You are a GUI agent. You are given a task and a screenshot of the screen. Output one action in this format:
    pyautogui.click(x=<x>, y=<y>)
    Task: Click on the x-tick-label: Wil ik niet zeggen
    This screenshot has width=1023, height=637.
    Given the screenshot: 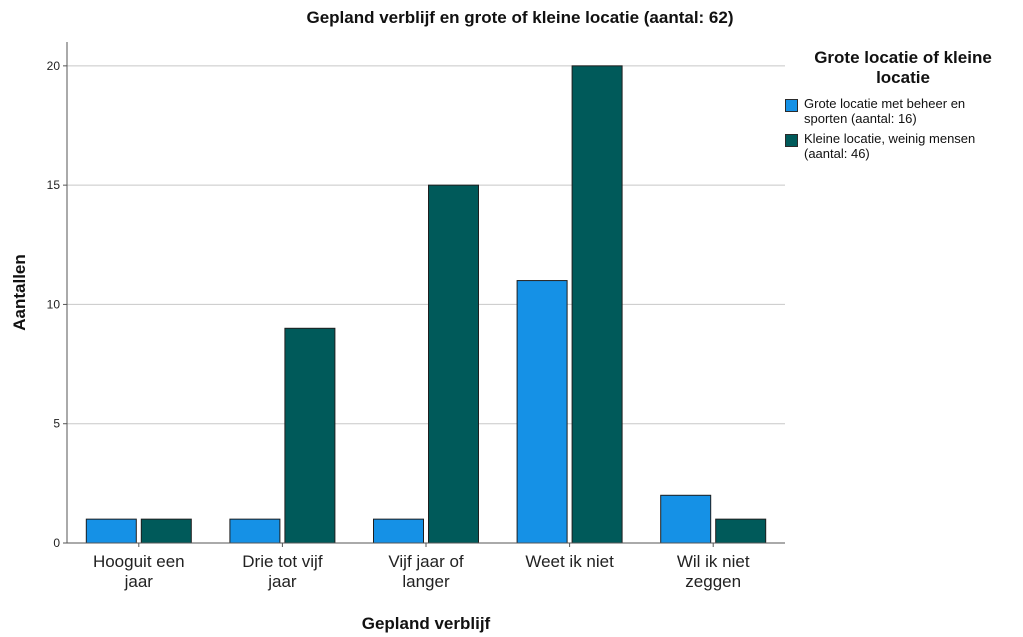 What is the action you would take?
    pyautogui.click(x=713, y=571)
    